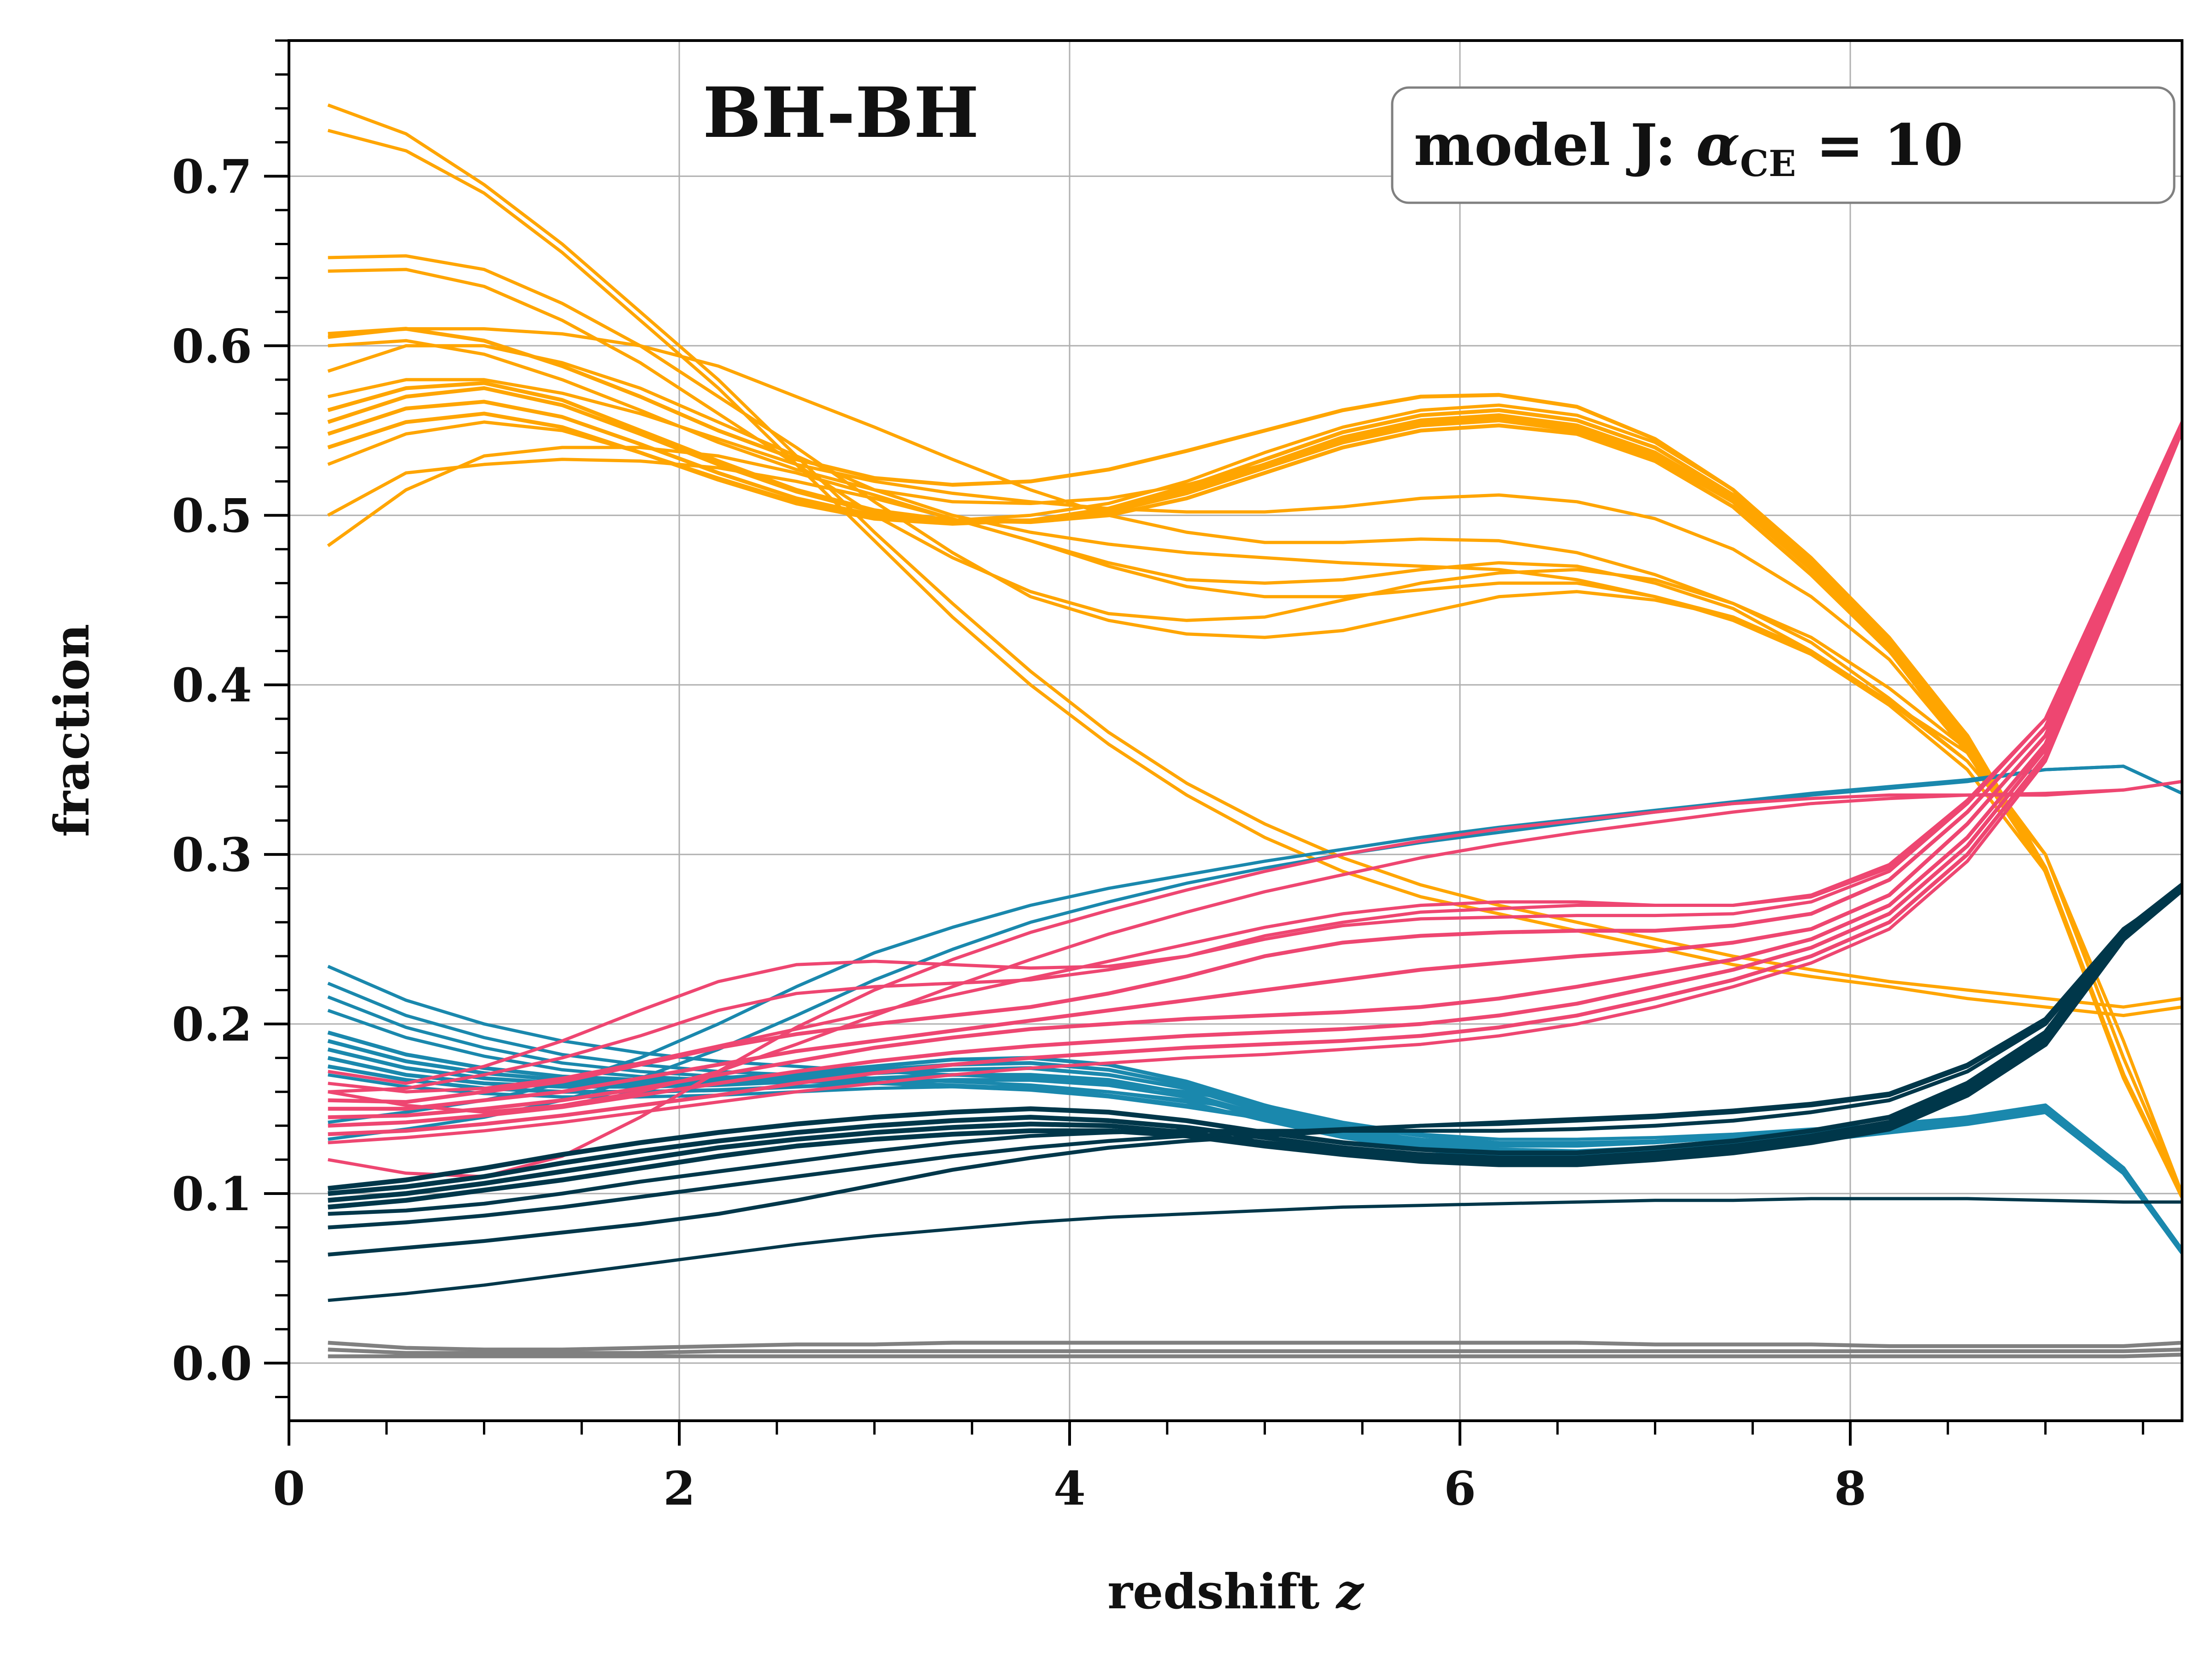 Image resolution: width=2212 pixels, height=1659 pixels. I want to click on x-axis-title-variable: z, so click(1350, 1591).